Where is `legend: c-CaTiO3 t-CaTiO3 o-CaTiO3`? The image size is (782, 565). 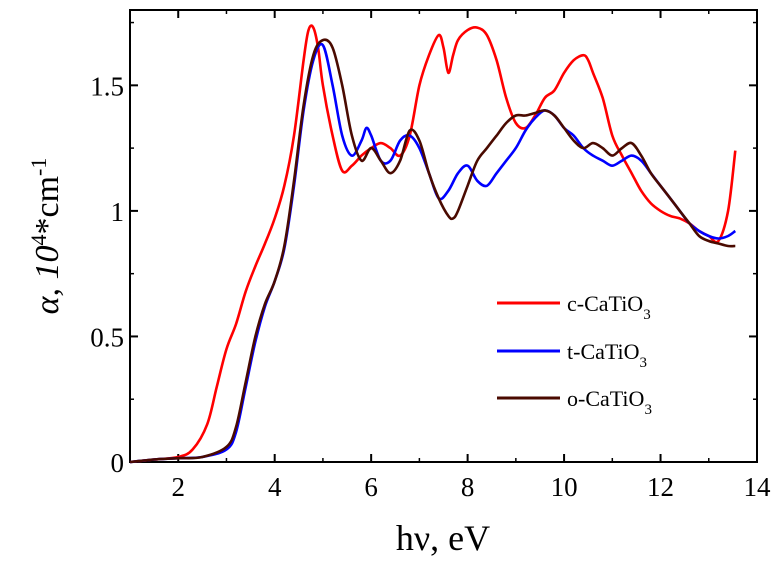
legend: c-CaTiO3 t-CaTiO3 o-CaTiO3 is located at coordinates (574, 354).